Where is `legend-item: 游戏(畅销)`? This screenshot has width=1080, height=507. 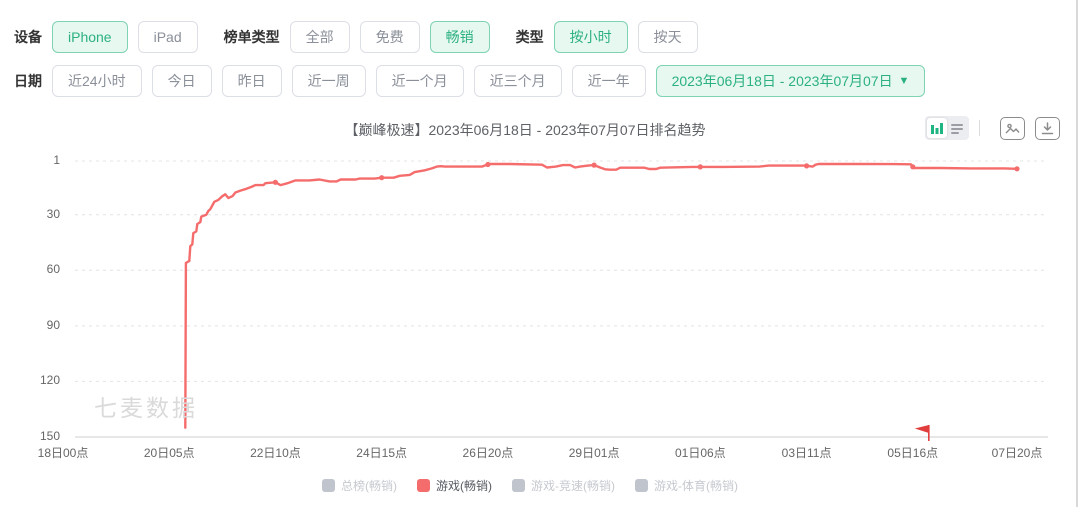
legend-item: 游戏(畅销) is located at coordinates (454, 485).